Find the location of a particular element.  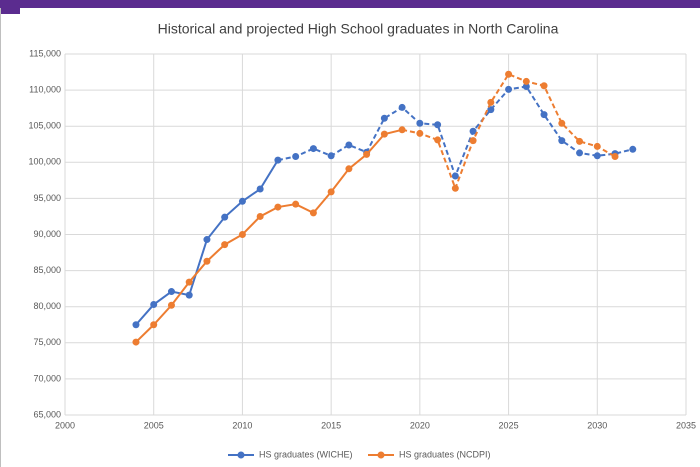

x-tick-label: 2030 is located at coordinates (597, 425).